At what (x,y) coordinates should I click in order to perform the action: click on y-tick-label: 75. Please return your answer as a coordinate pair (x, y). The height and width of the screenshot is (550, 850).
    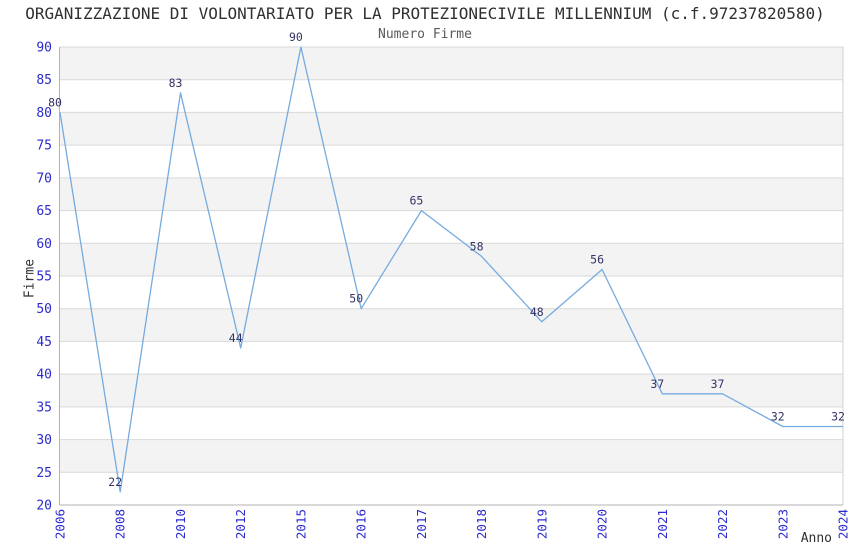
    Looking at the image, I should click on (44, 146).